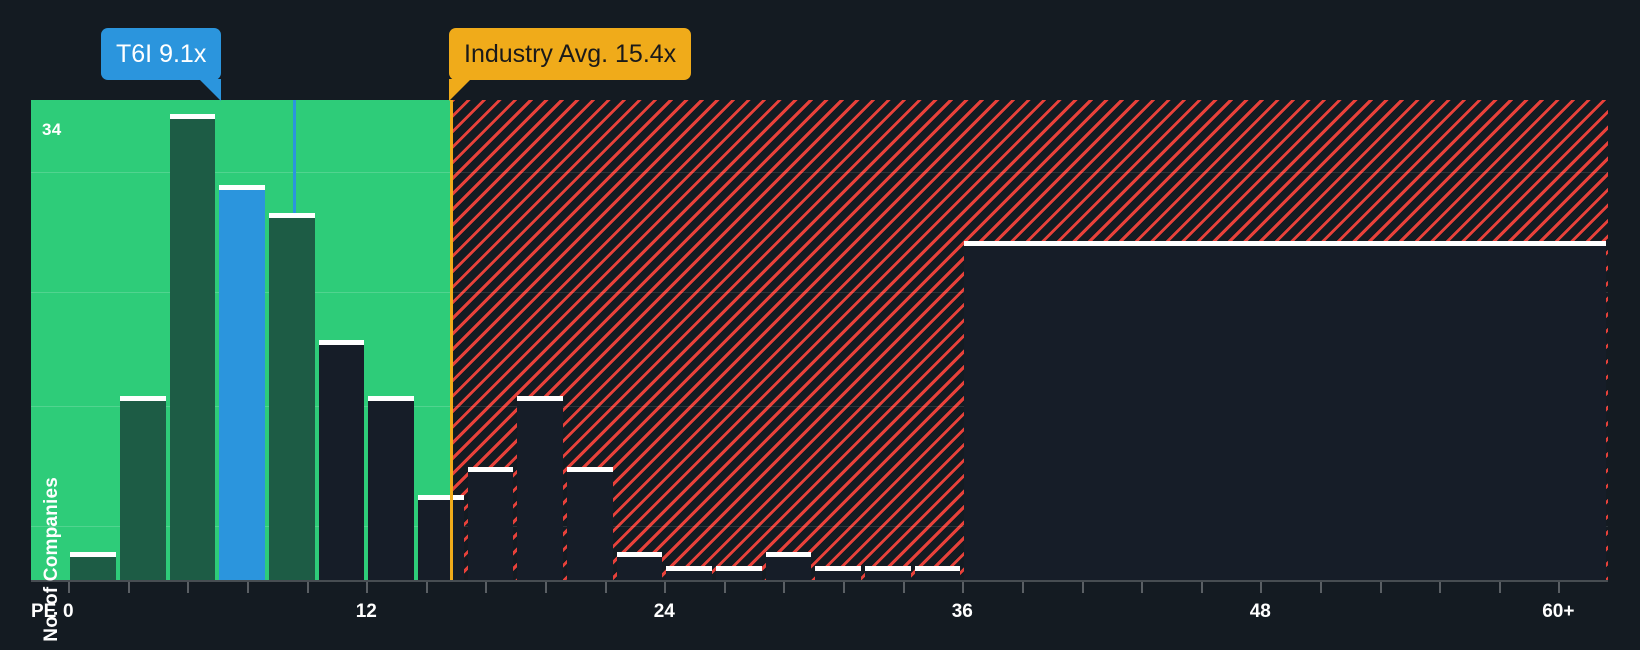 Image resolution: width=1640 pixels, height=650 pixels. Describe the element at coordinates (570, 54) in the screenshot. I see `callout-industry_avg: Industry Avg. 15.4x` at that location.